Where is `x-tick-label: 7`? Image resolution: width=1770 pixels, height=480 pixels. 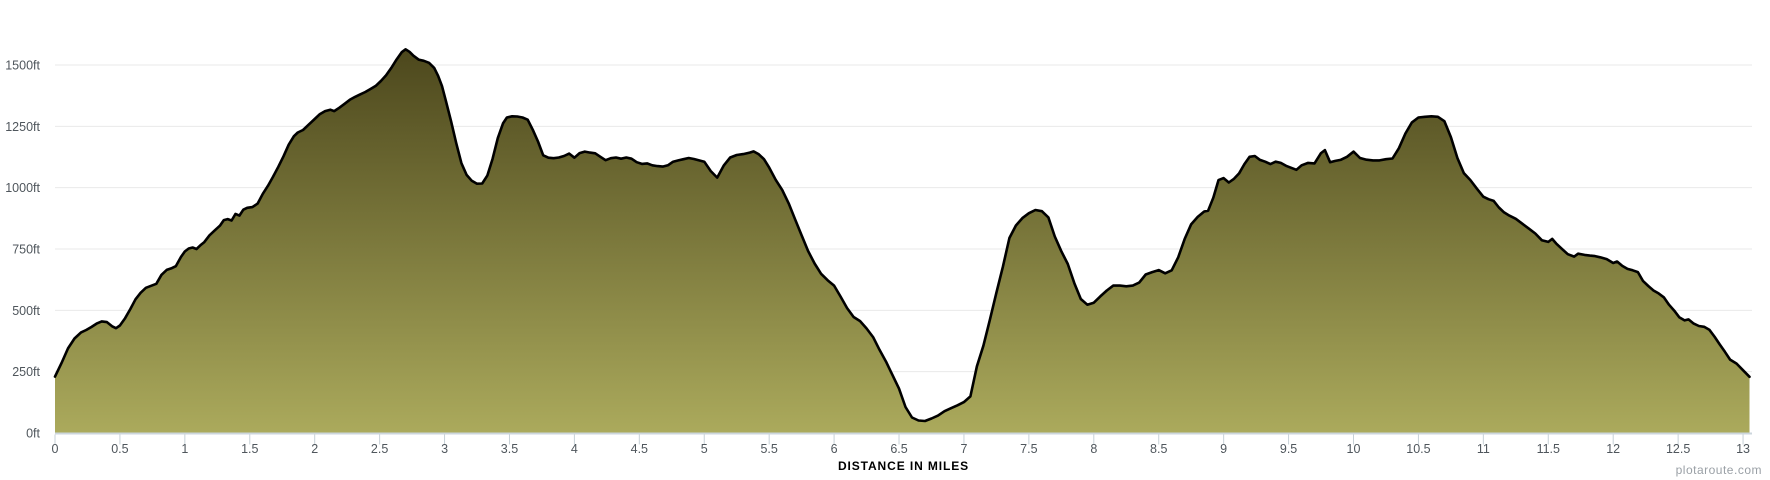 x-tick-label: 7 is located at coordinates (963, 449).